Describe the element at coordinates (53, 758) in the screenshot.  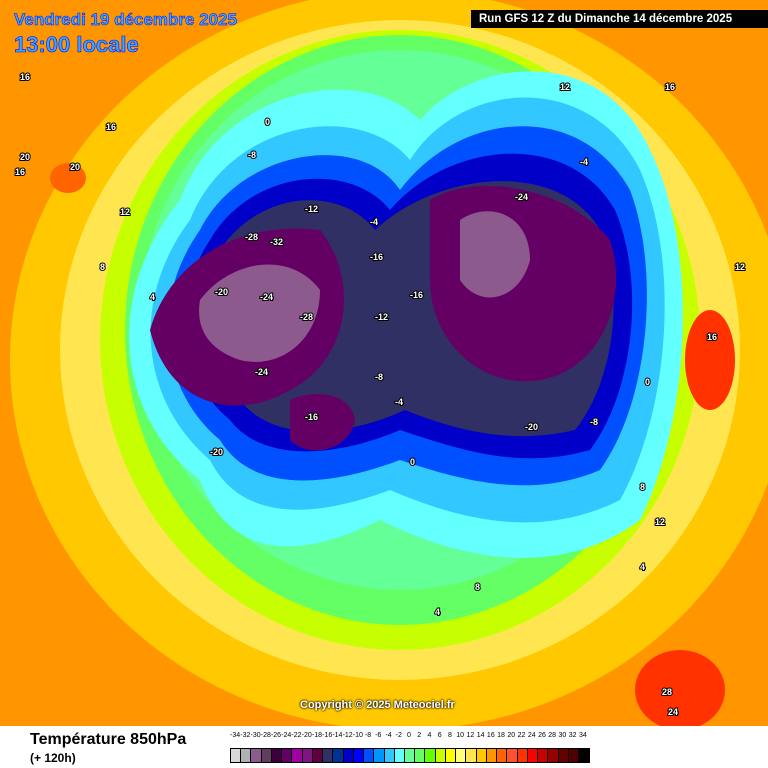
I see `forecast-step: (+ 120h)` at that location.